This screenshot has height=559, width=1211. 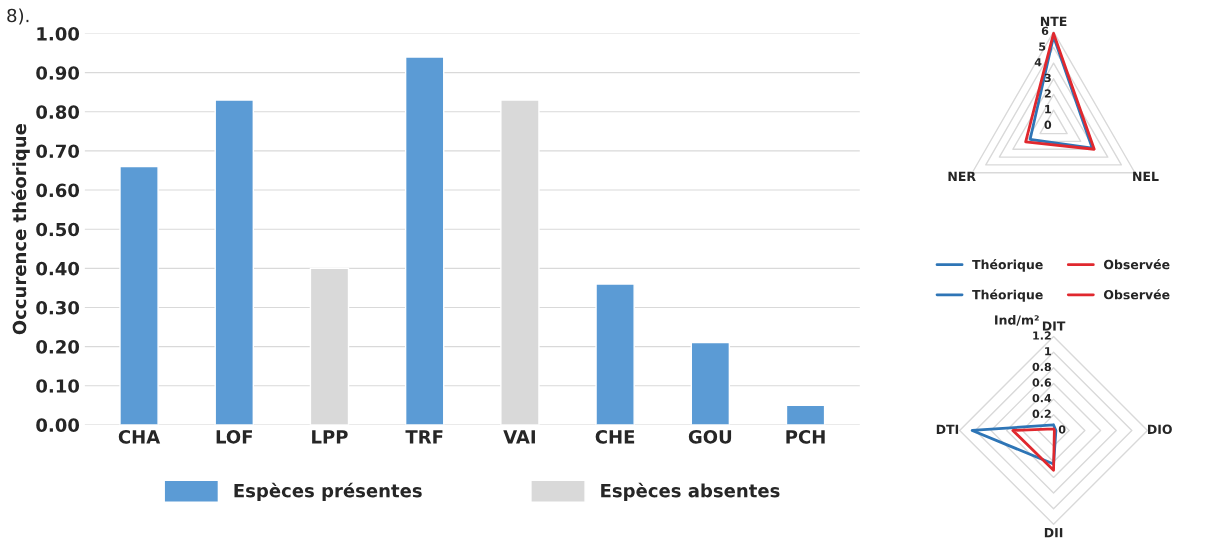 What do you see at coordinates (58, 347) in the screenshot?
I see `y-tick-label: 0.20` at bounding box center [58, 347].